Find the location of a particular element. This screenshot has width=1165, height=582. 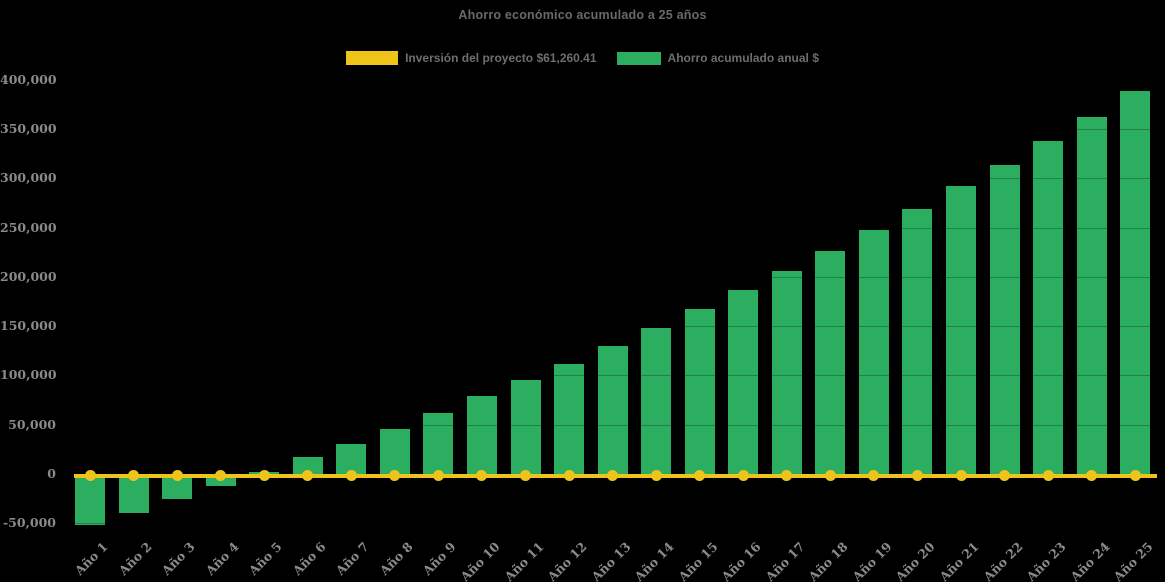

gridline--50000 is located at coordinates (611, 523).